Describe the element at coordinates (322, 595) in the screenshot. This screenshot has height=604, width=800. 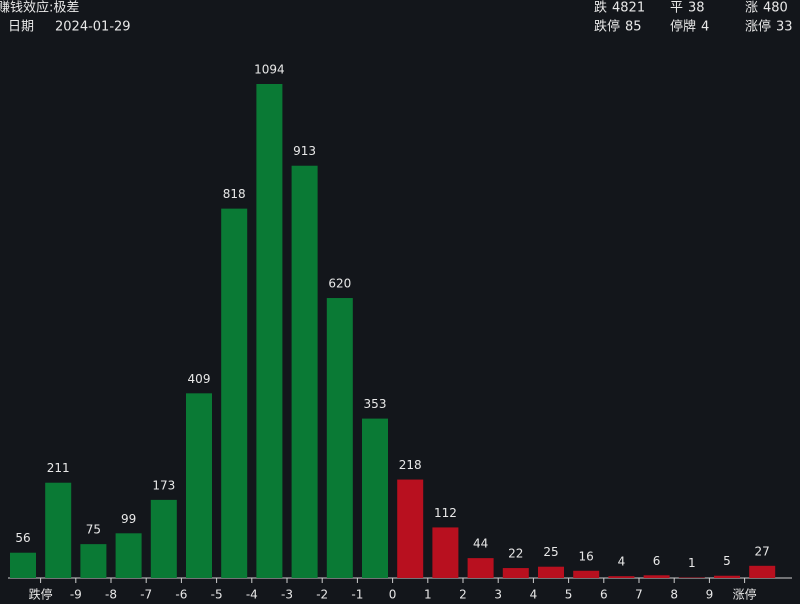
I see `x-tick-label: -2` at that location.